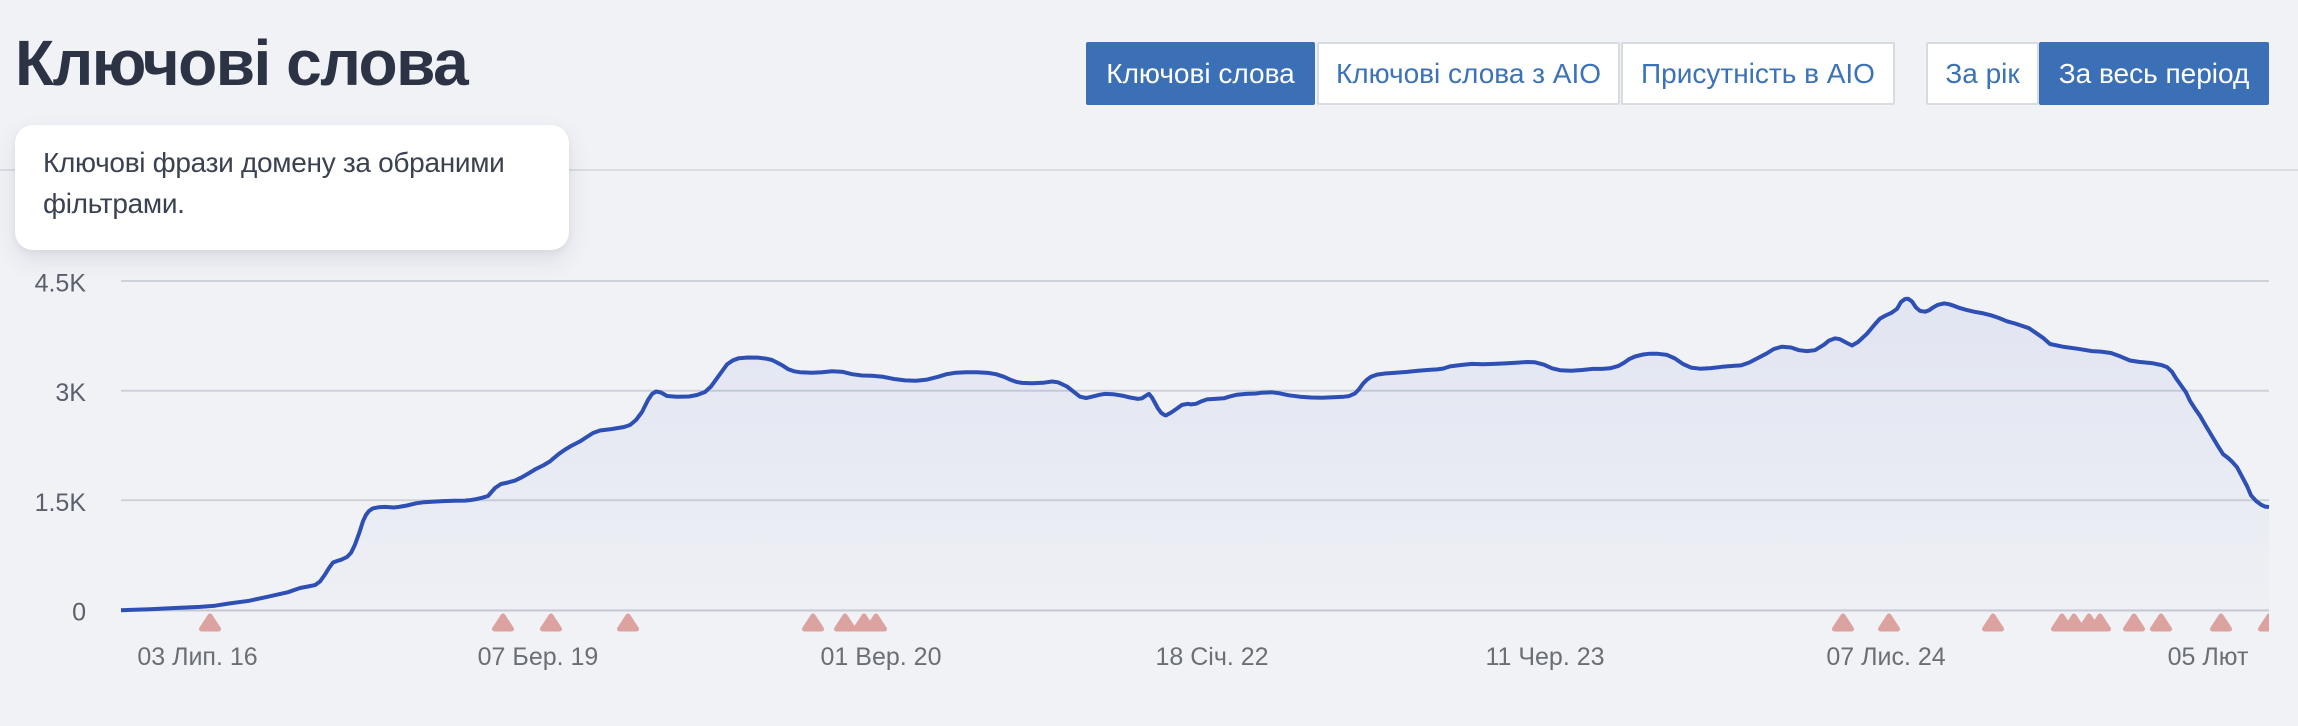  Describe the element at coordinates (538, 657) in the screenshot. I see `svg-text: 07 Бер. 19` at that location.